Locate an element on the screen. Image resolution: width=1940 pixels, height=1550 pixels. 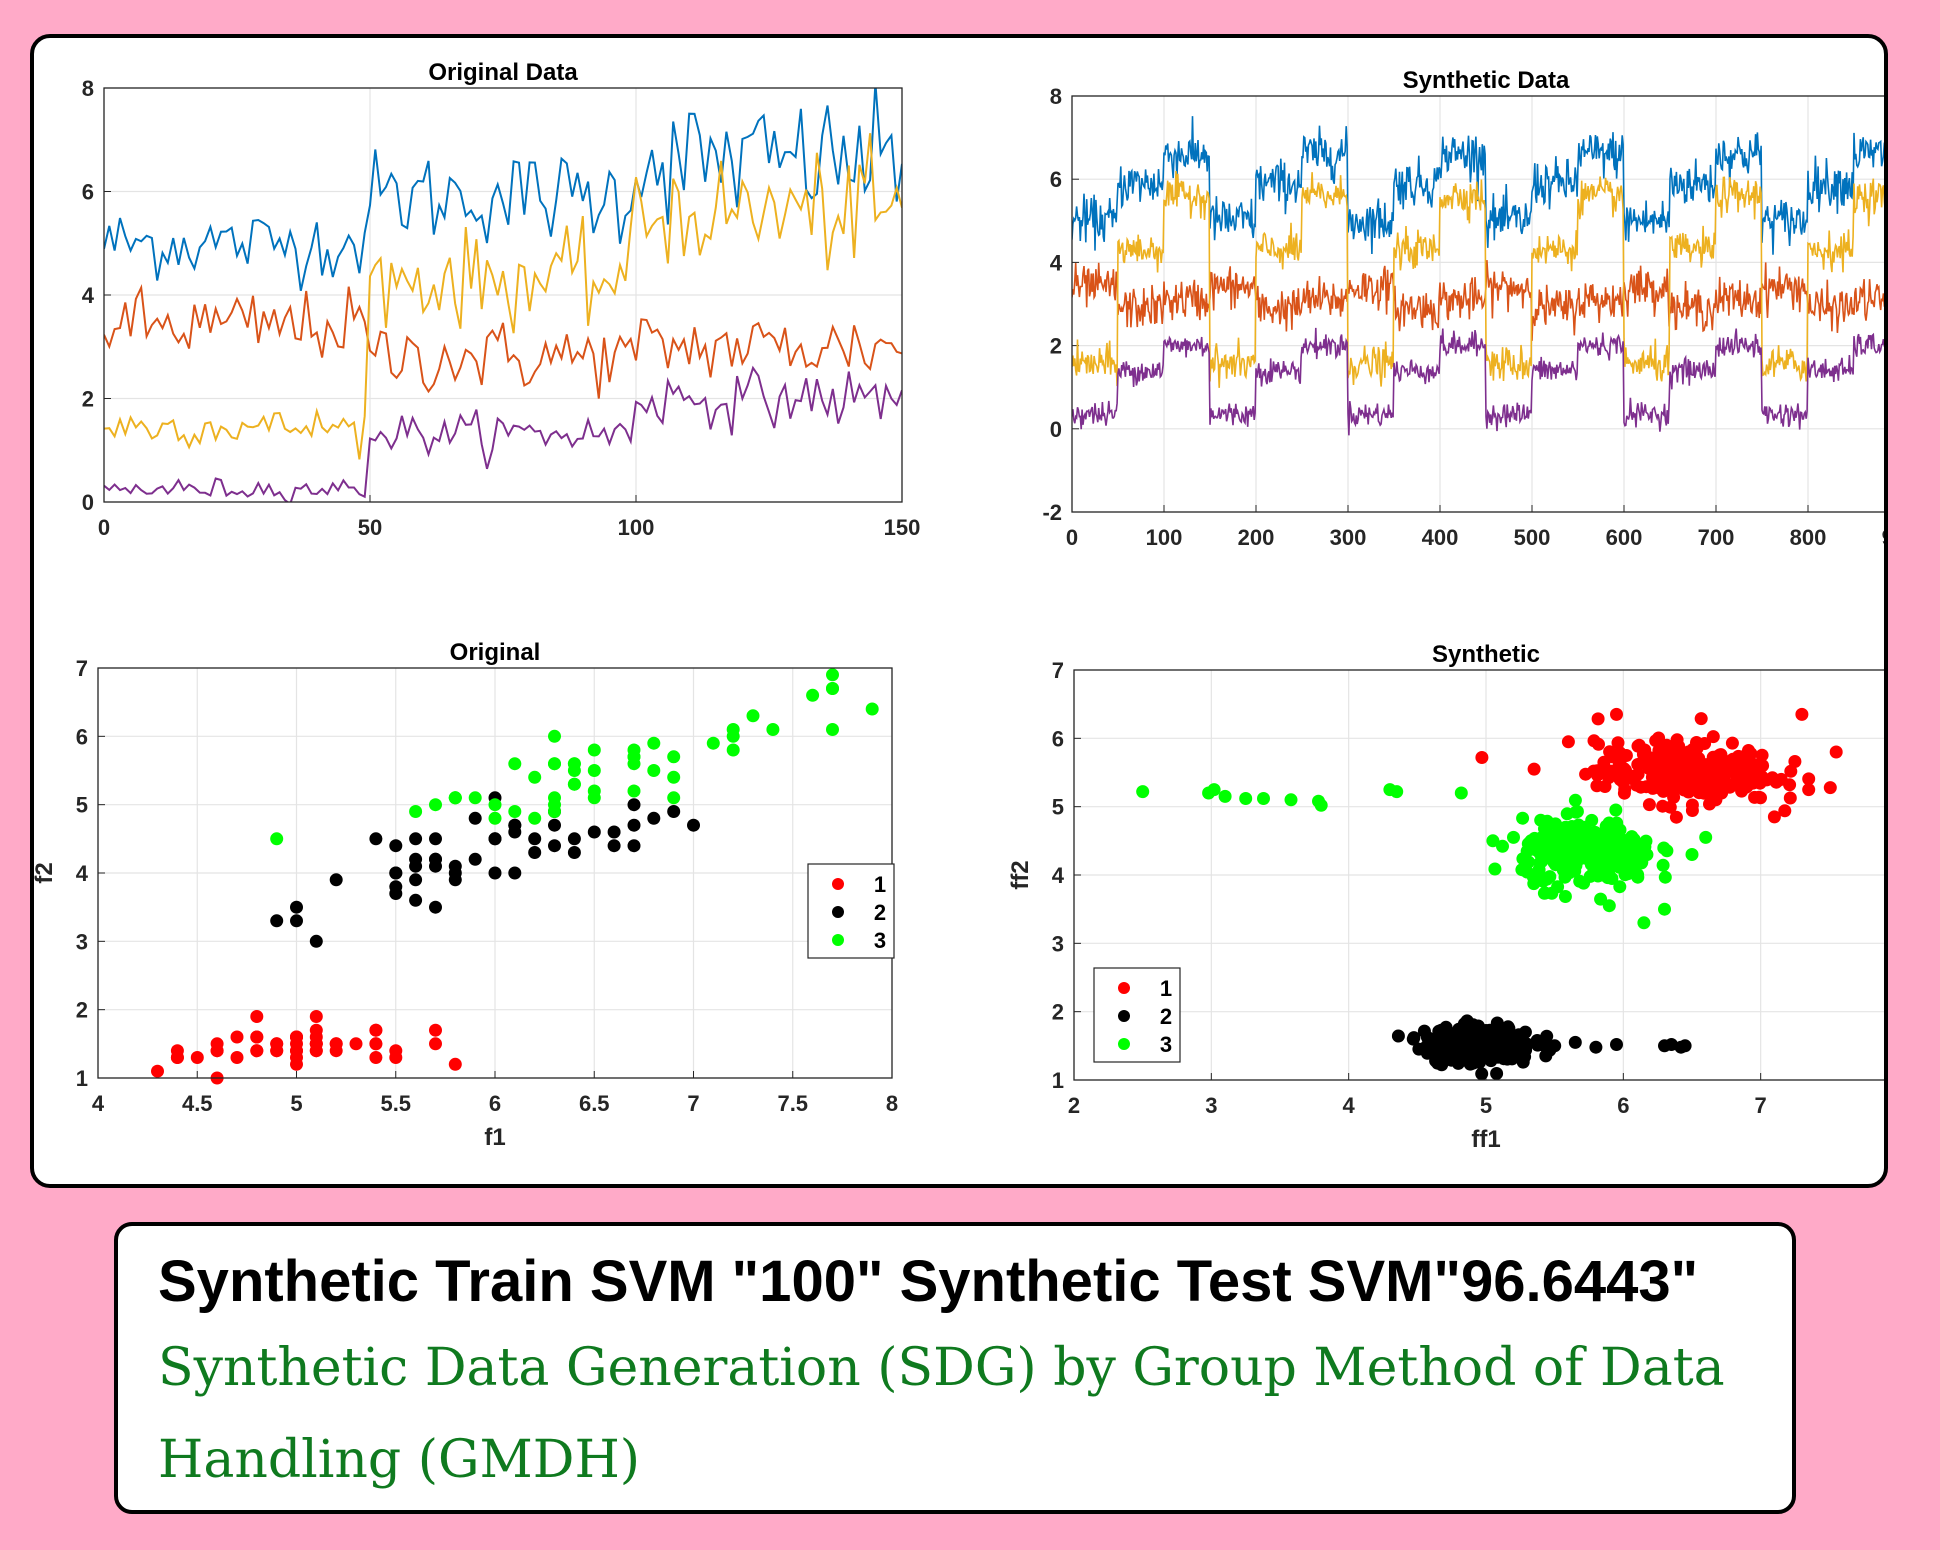
chart-4: 23456781234567Syntheticff1ff2123 is located at coordinates (1445, 897).